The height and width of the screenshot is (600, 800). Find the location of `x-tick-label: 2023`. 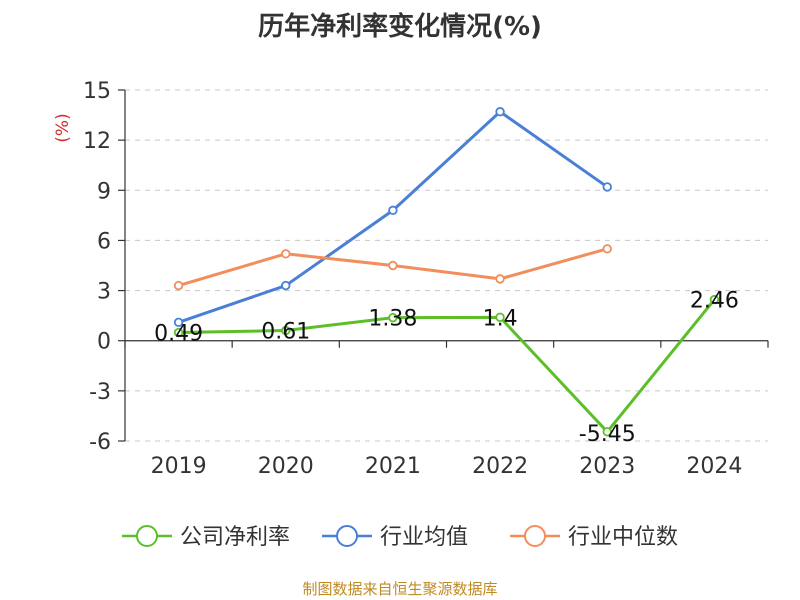

x-tick-label: 2023 is located at coordinates (607, 466).